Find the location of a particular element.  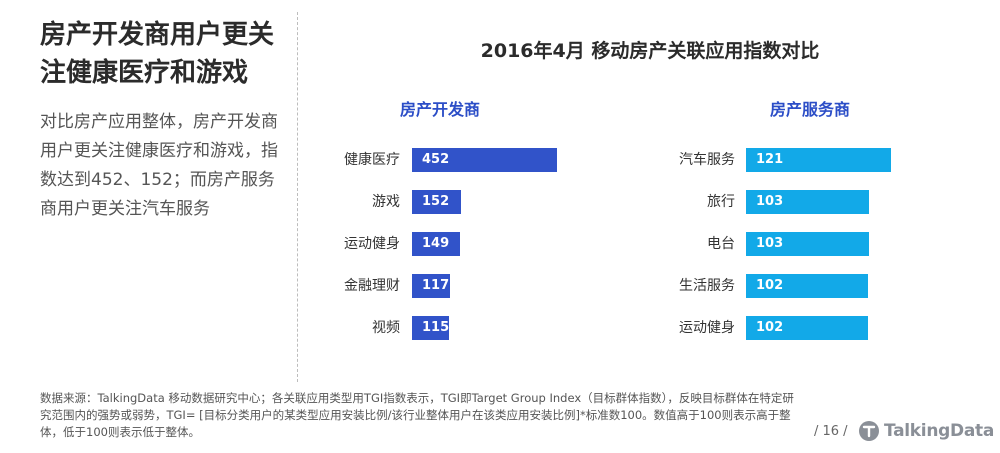

category-label: 电台 is located at coordinates (721, 244).